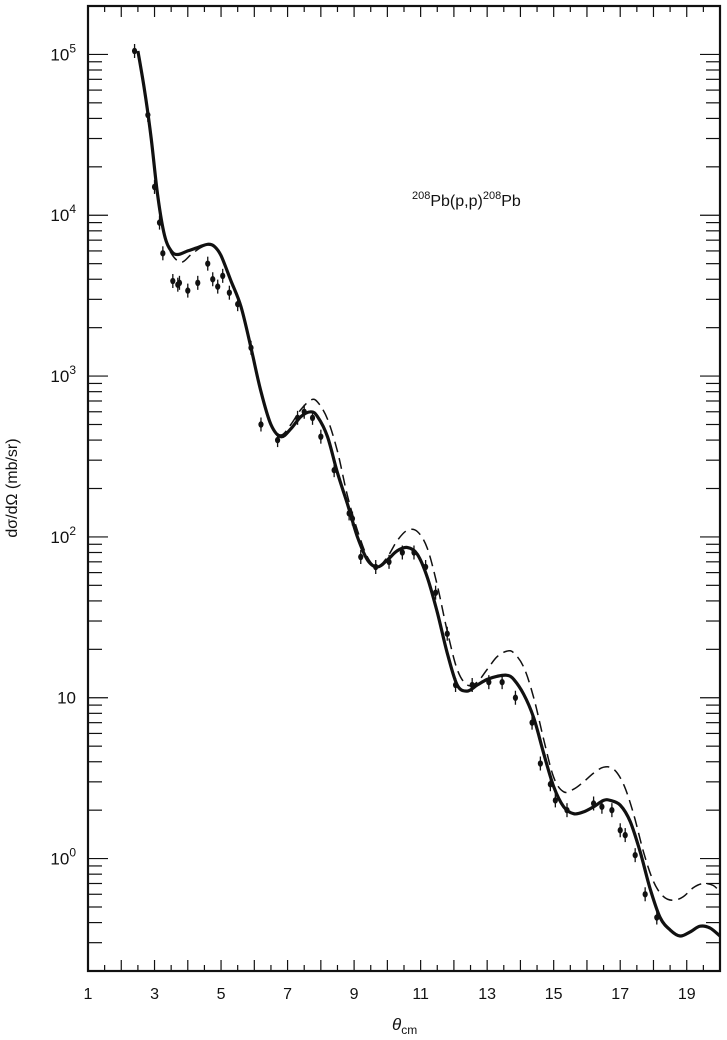  What do you see at coordinates (420, 994) in the screenshot?
I see `x-tick-label: 11` at bounding box center [420, 994].